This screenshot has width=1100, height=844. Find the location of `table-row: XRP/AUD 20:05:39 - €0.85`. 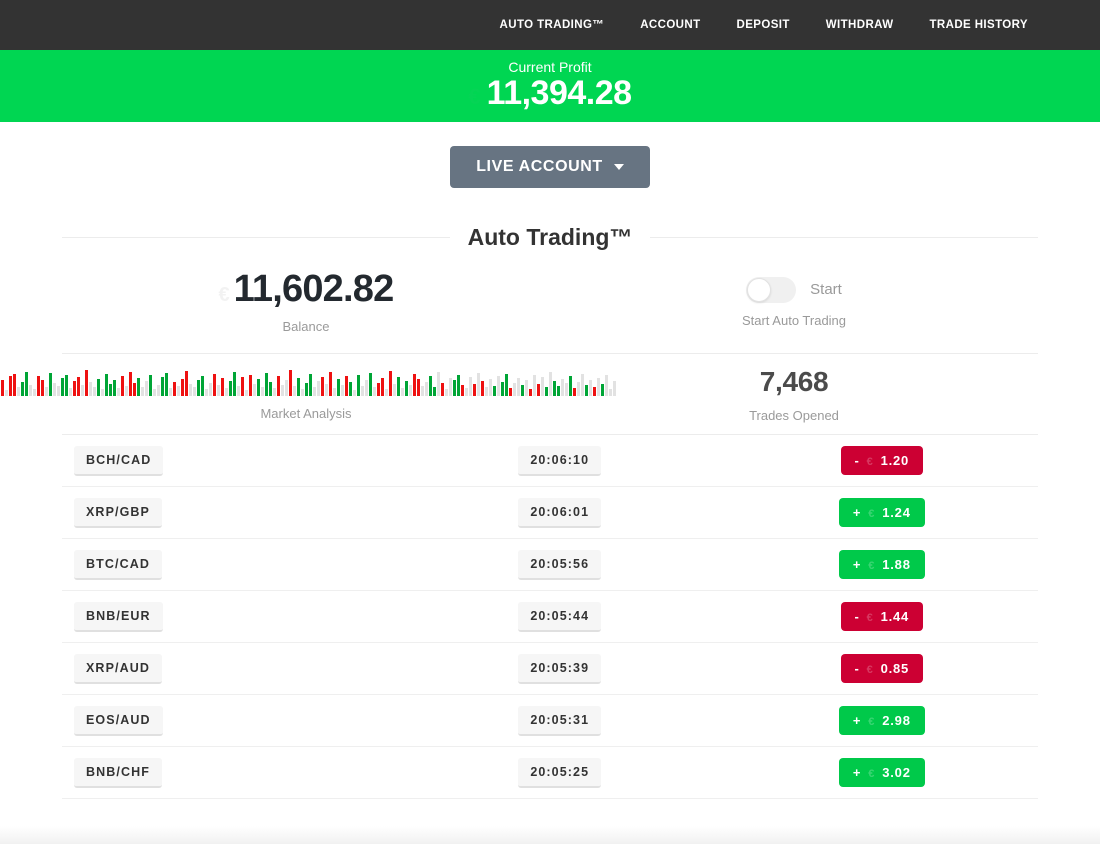

table-row: XRP/AUD 20:05:39 - €0.85 is located at coordinates (550, 669).